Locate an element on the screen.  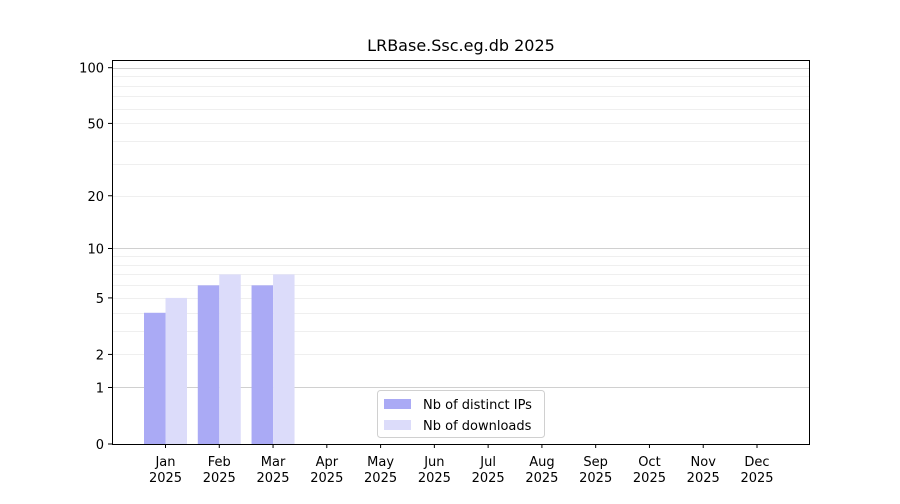
x-tick-label: Feb 2025 is located at coordinates (219, 470).